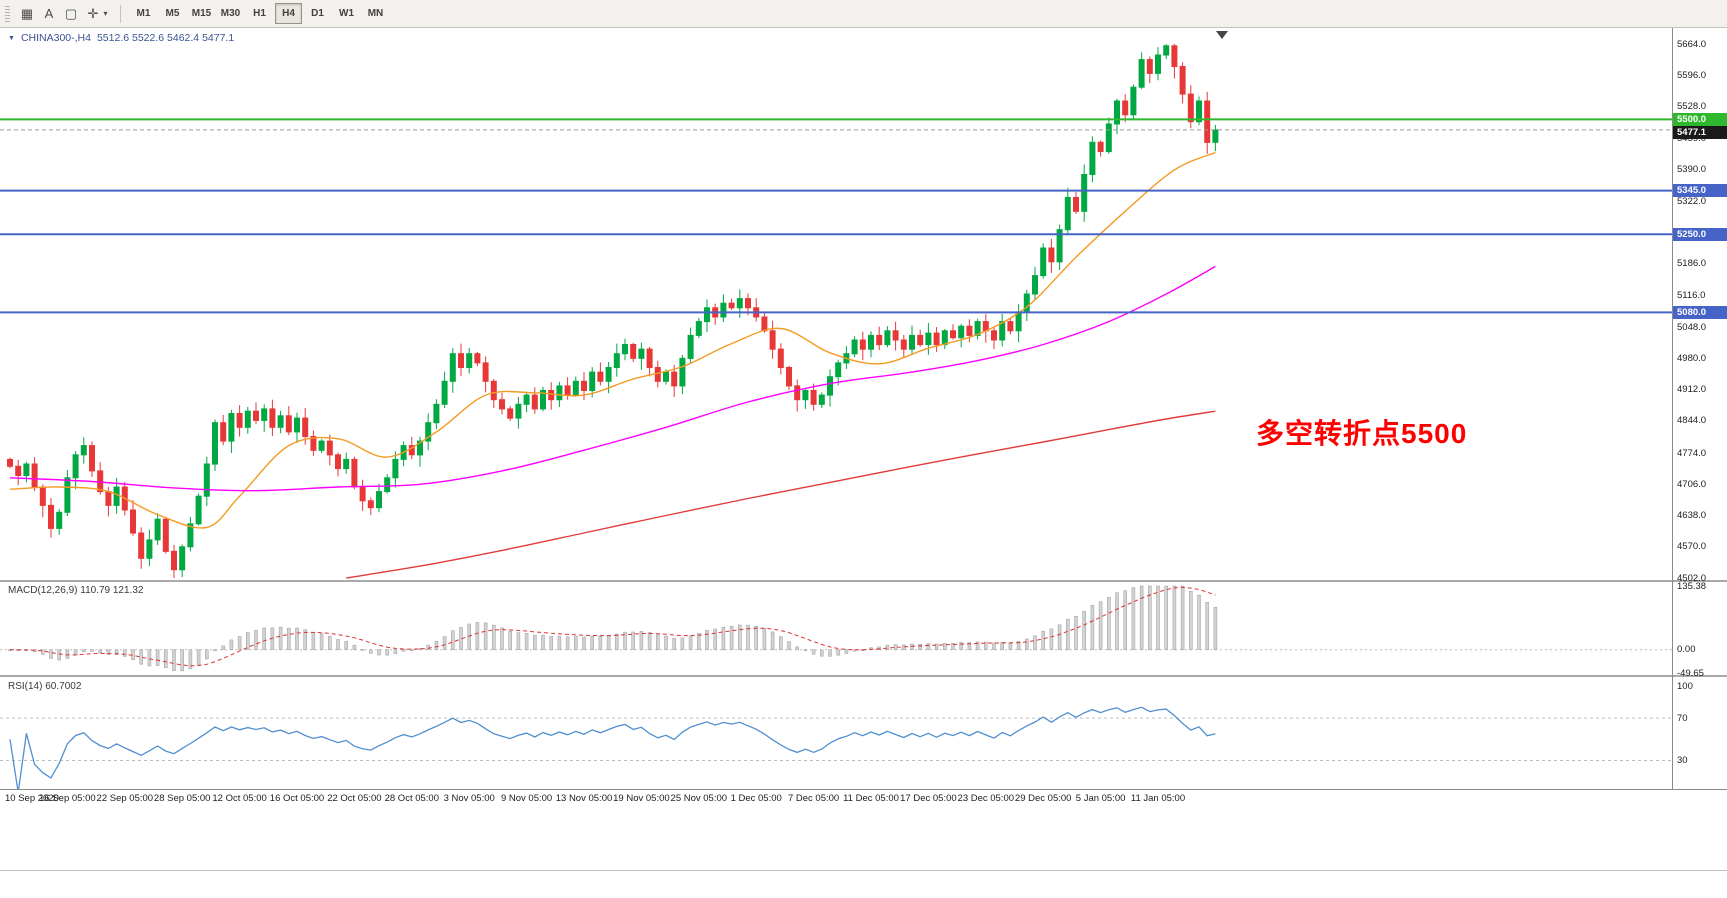 This screenshot has width=1727, height=898. What do you see at coordinates (1682, 718) in the screenshot?
I see `rsi-axis-label: 70` at bounding box center [1682, 718].